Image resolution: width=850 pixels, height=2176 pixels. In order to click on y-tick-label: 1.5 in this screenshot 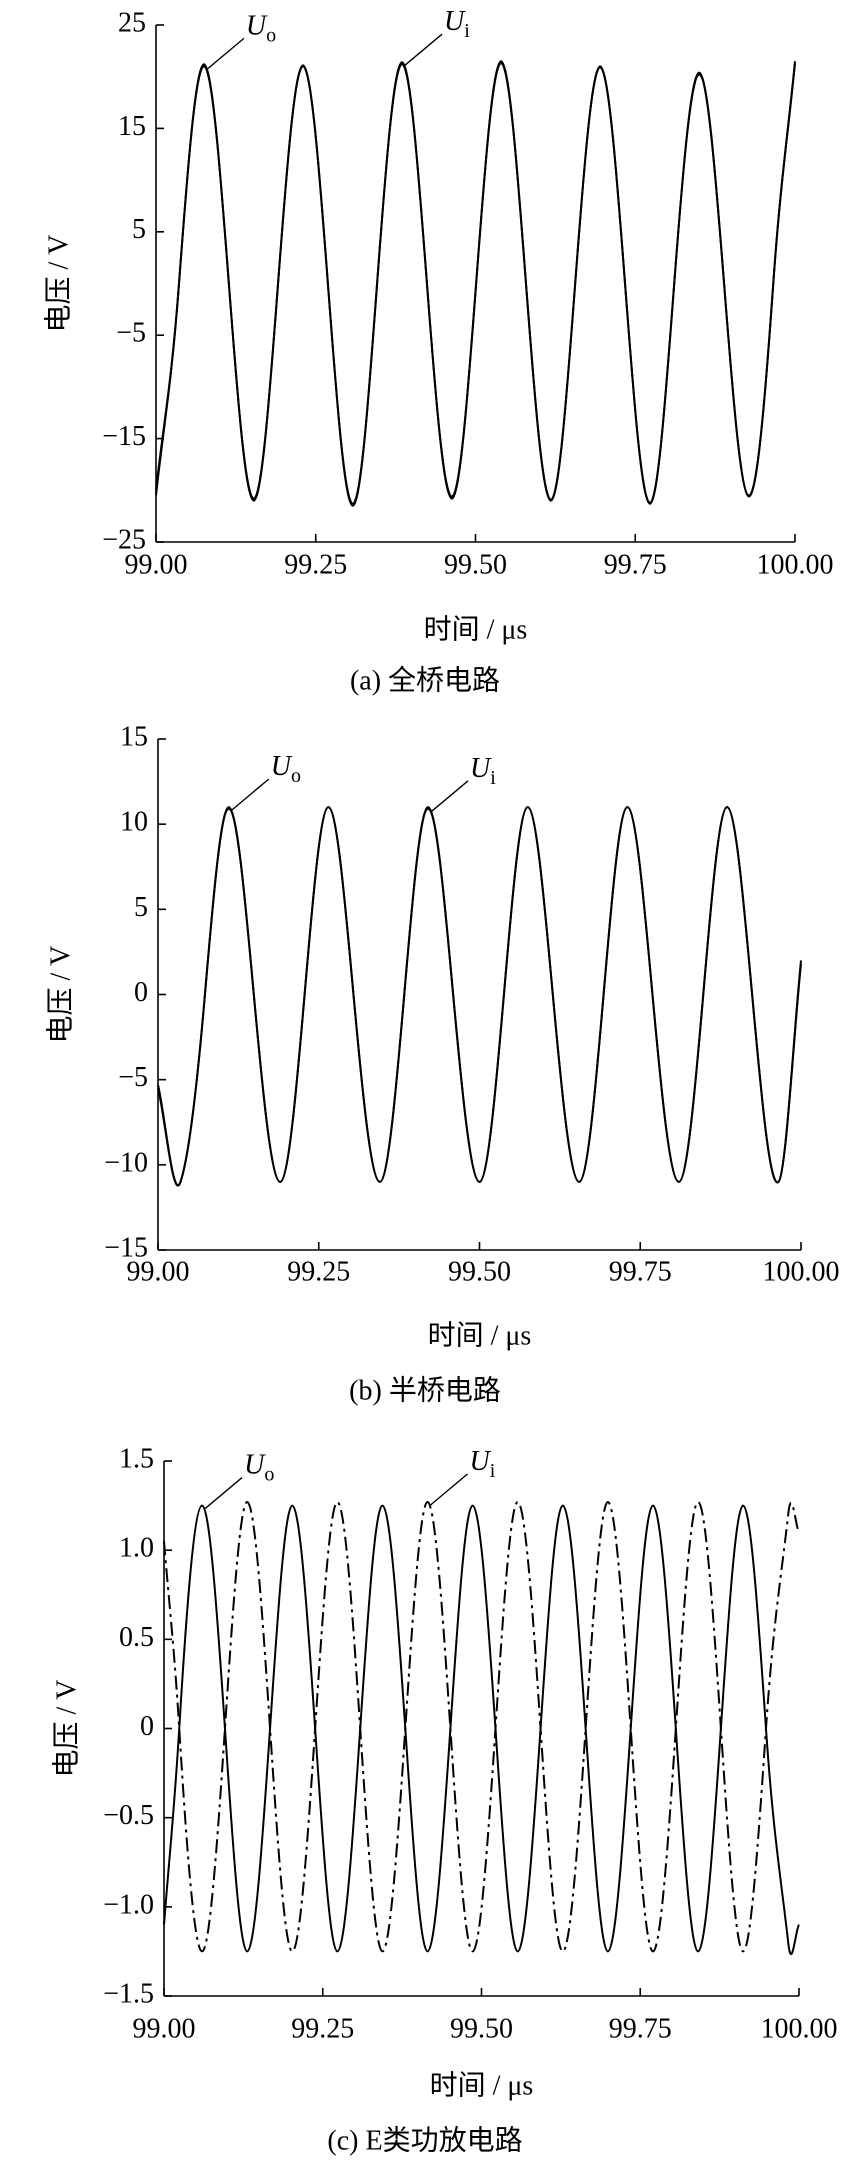, I will do `click(136, 1458)`.